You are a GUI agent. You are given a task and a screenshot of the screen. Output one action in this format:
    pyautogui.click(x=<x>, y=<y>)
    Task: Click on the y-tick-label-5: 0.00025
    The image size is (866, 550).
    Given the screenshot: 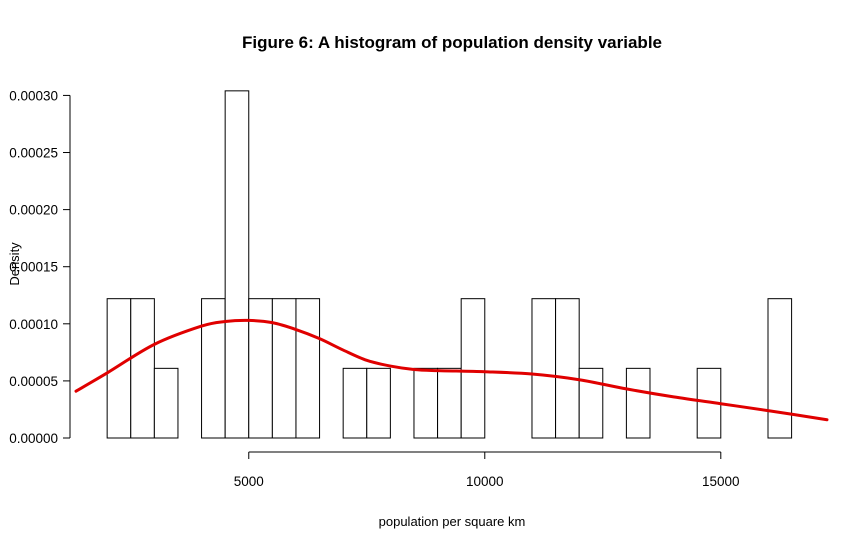 What is the action you would take?
    pyautogui.click(x=33, y=153)
    